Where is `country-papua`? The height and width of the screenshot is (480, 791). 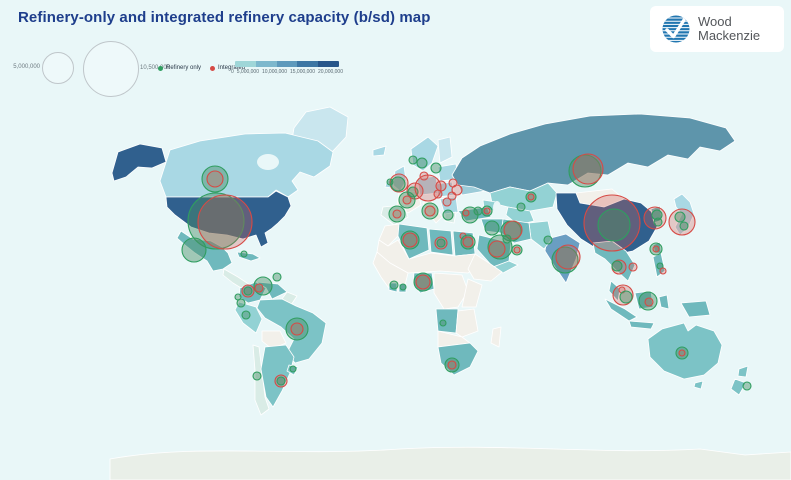
country-papua is located at coordinates (695, 309).